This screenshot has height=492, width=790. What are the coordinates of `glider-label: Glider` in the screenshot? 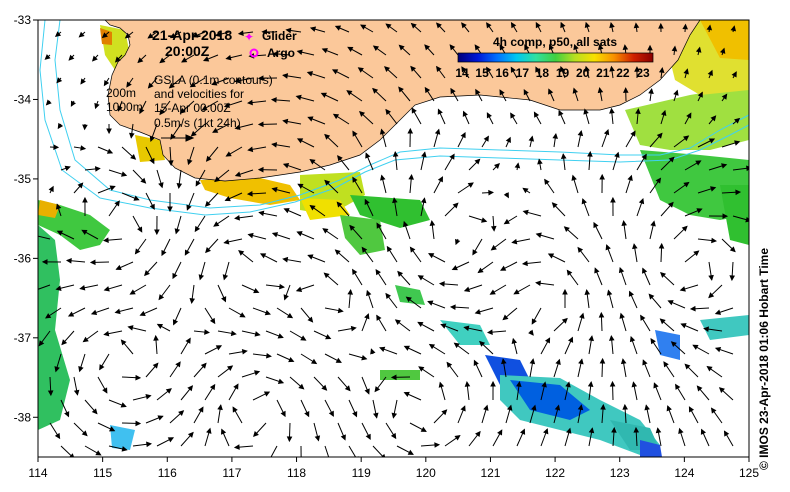 It's located at (279, 36).